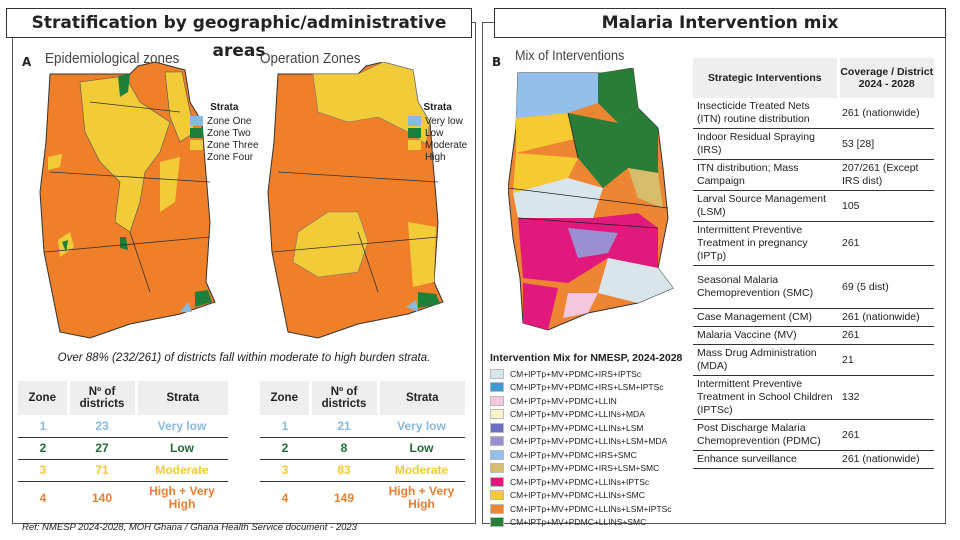 The image size is (960, 540). Describe the element at coordinates (886, 397) in the screenshot. I see `table-cell: 132` at that location.